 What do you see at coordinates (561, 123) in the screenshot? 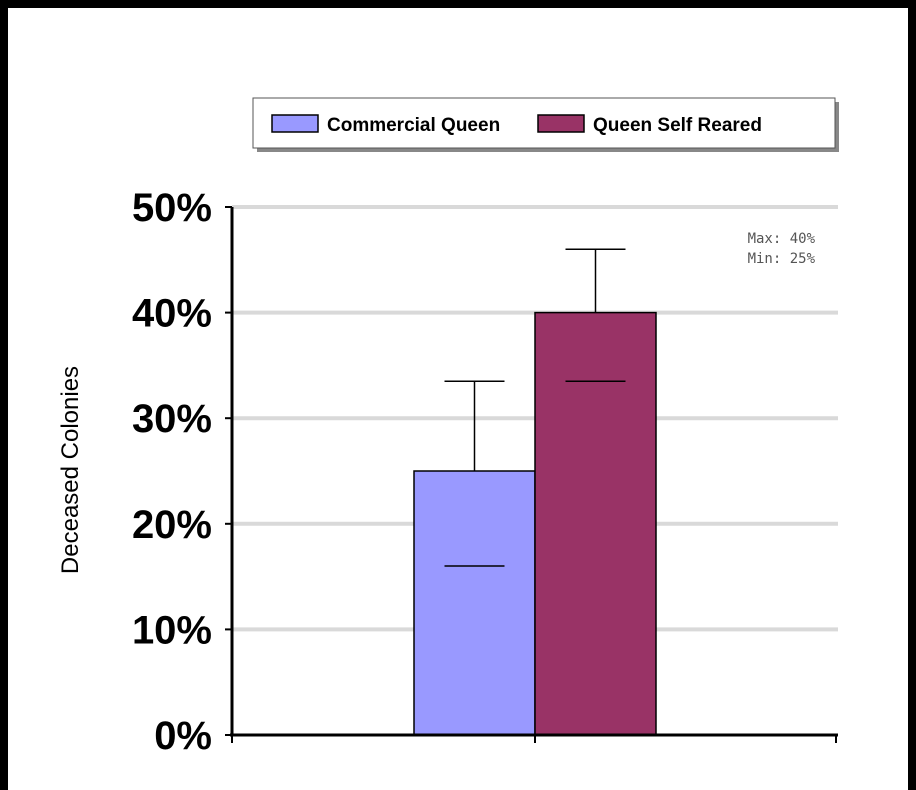
I see `legend-swatch-queen-self-reared` at bounding box center [561, 123].